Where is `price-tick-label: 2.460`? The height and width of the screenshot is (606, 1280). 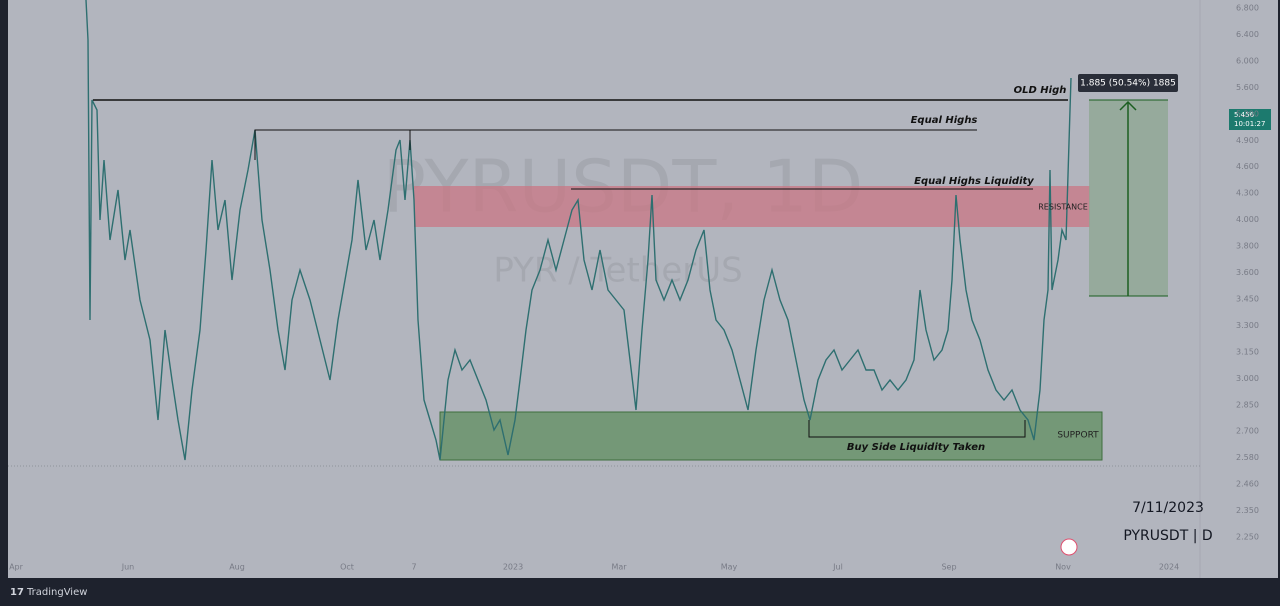
price-tick-label: 2.460 is located at coordinates (1247, 484).